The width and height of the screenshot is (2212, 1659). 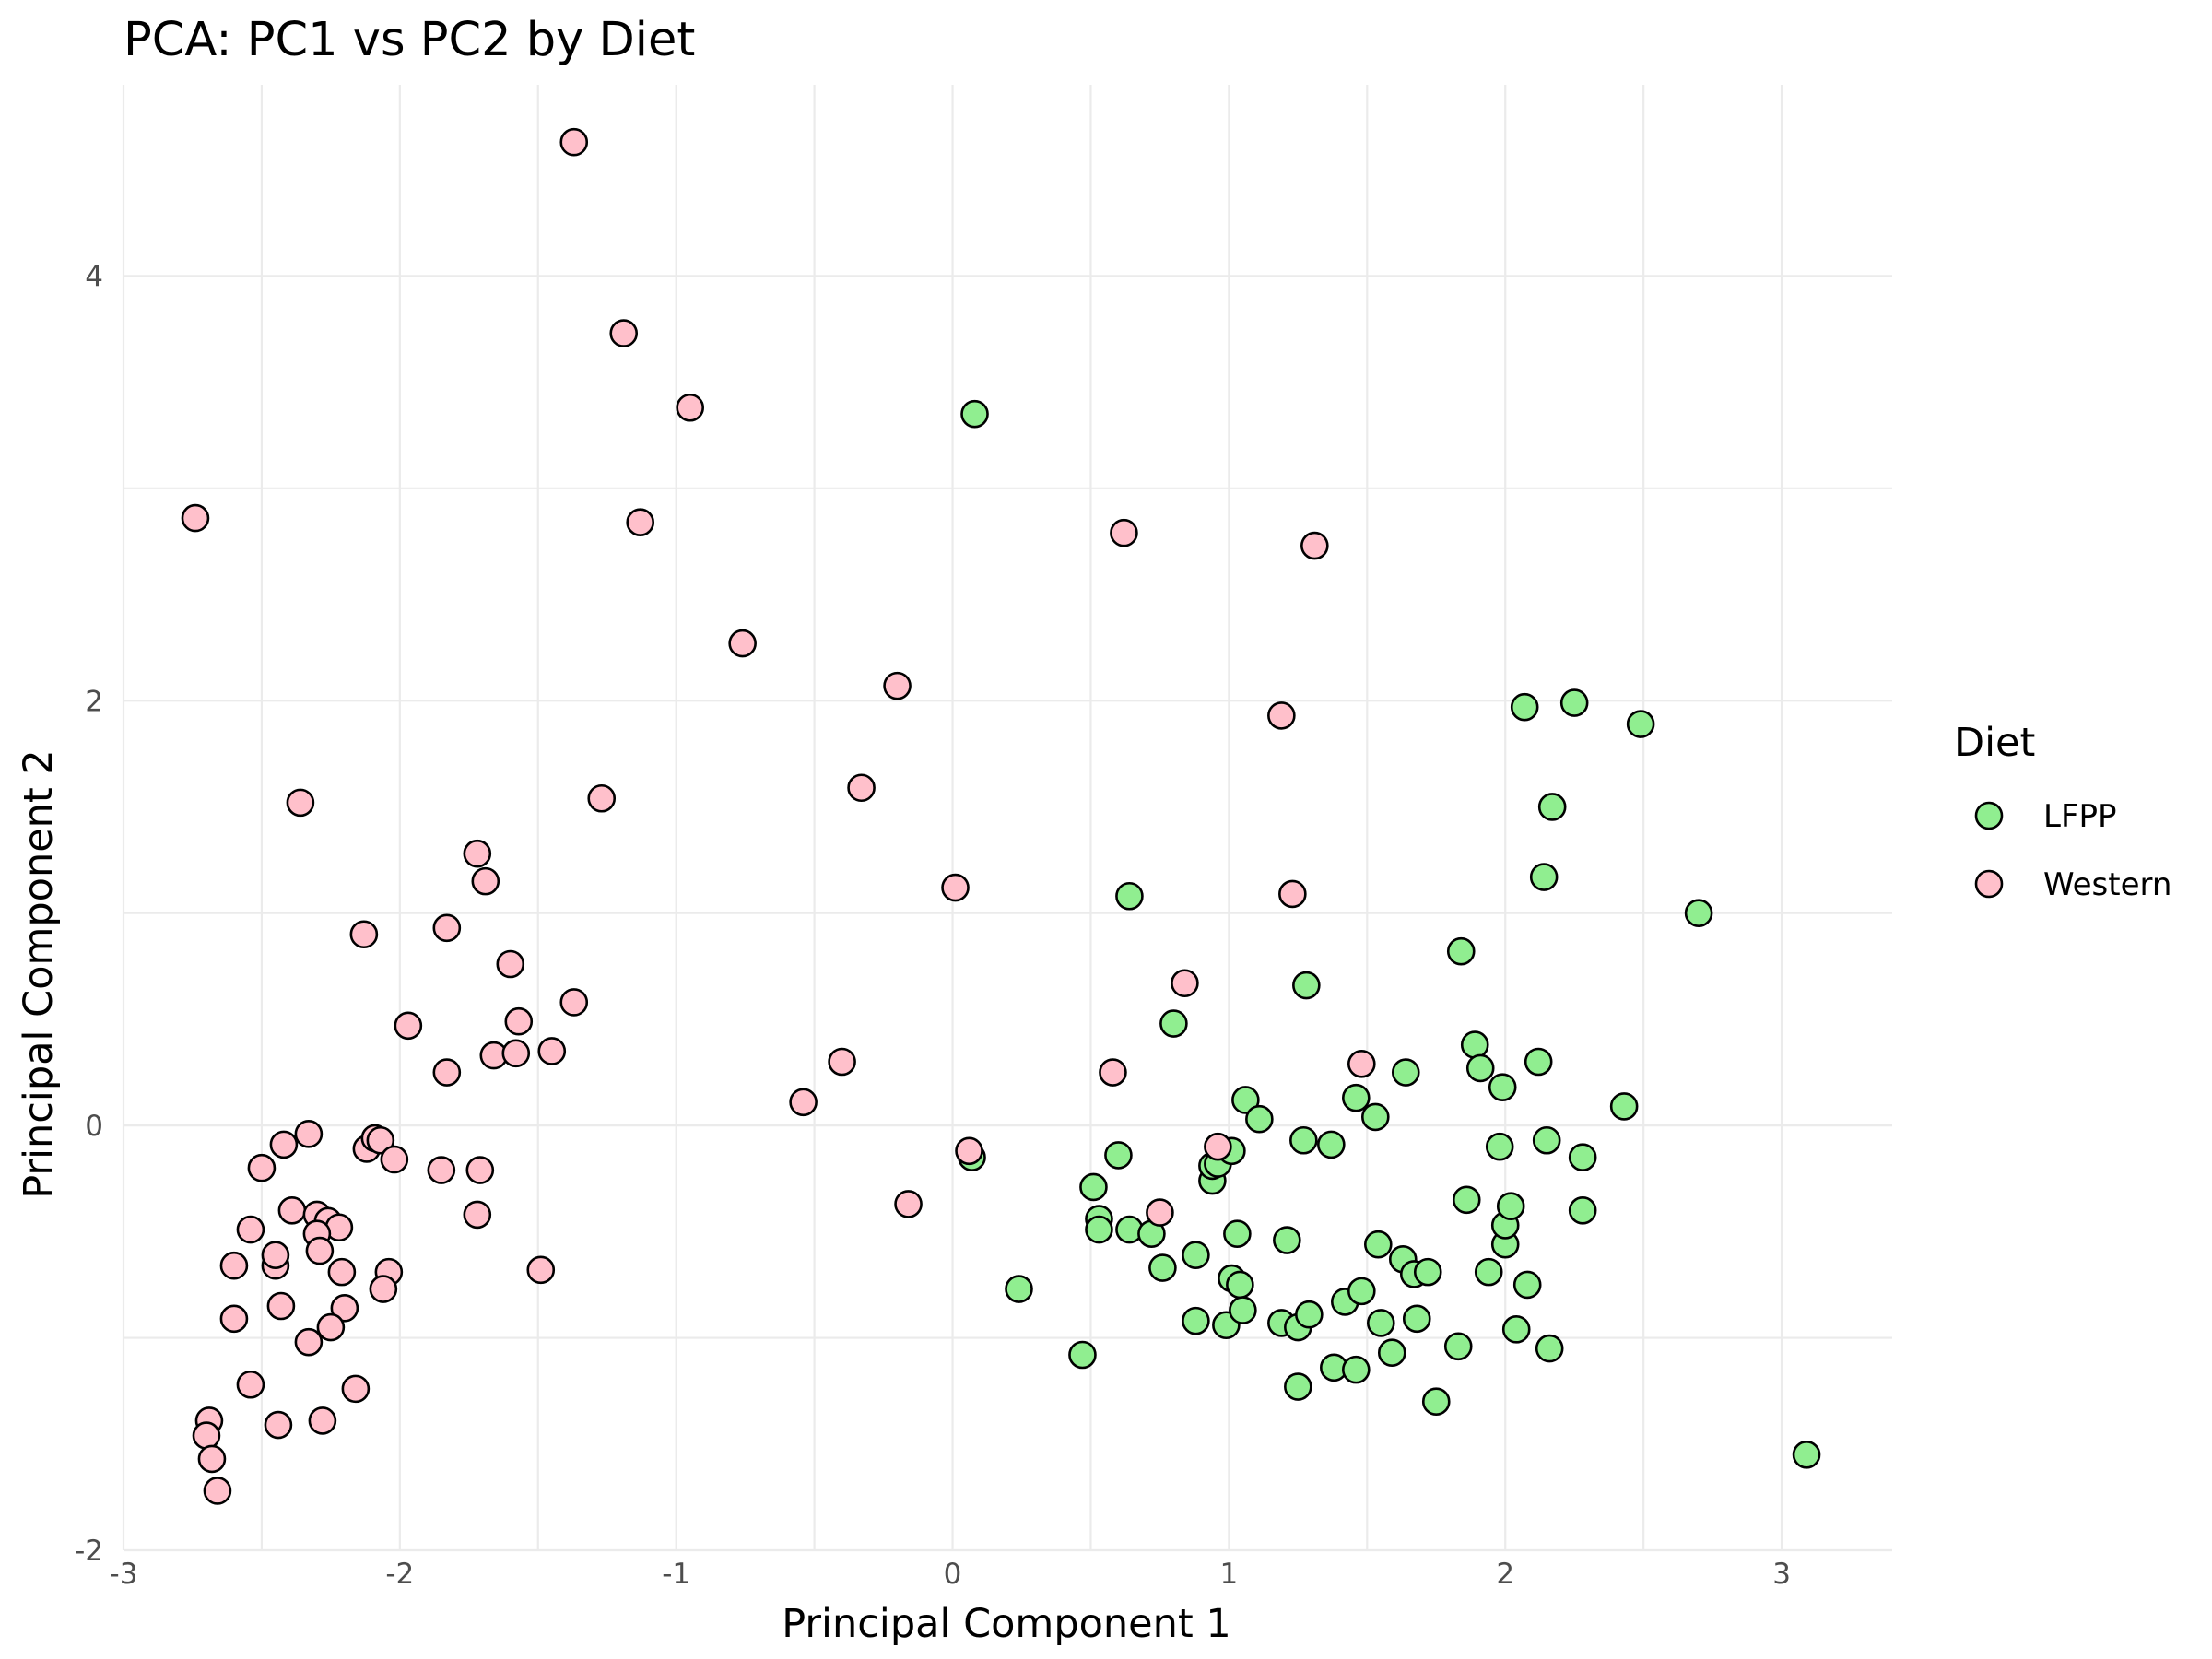 I want to click on x-tick-label: 2, so click(x=1505, y=1574).